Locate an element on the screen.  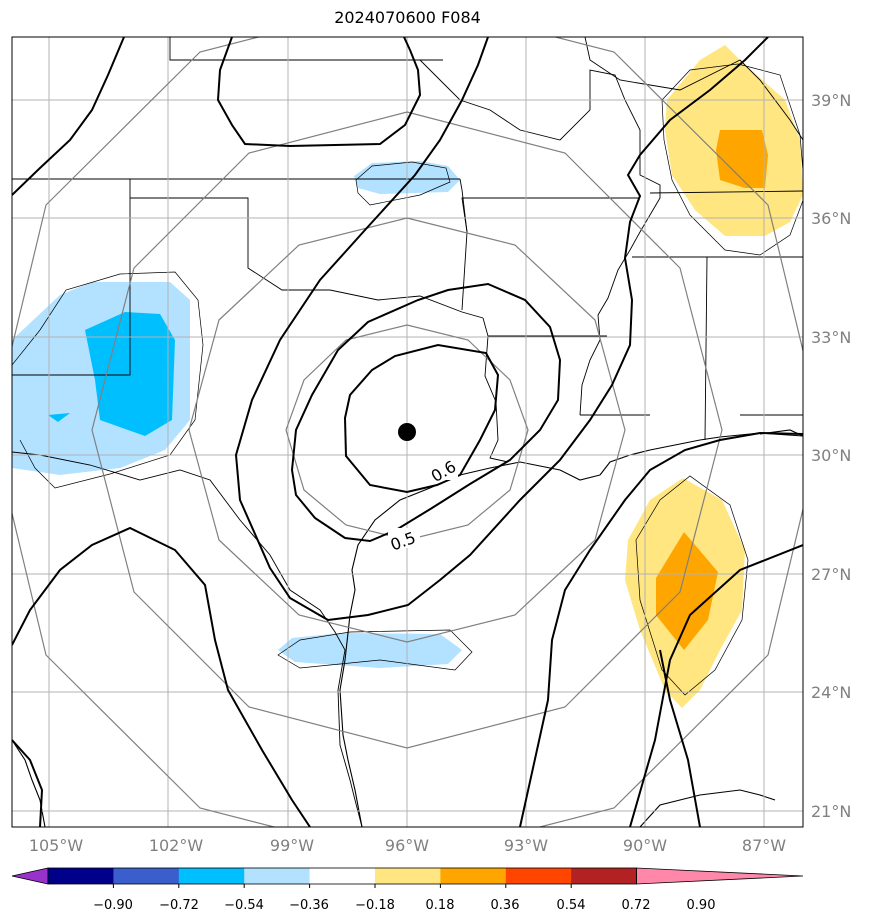
border-missouri-east is located at coordinates (463, 244).